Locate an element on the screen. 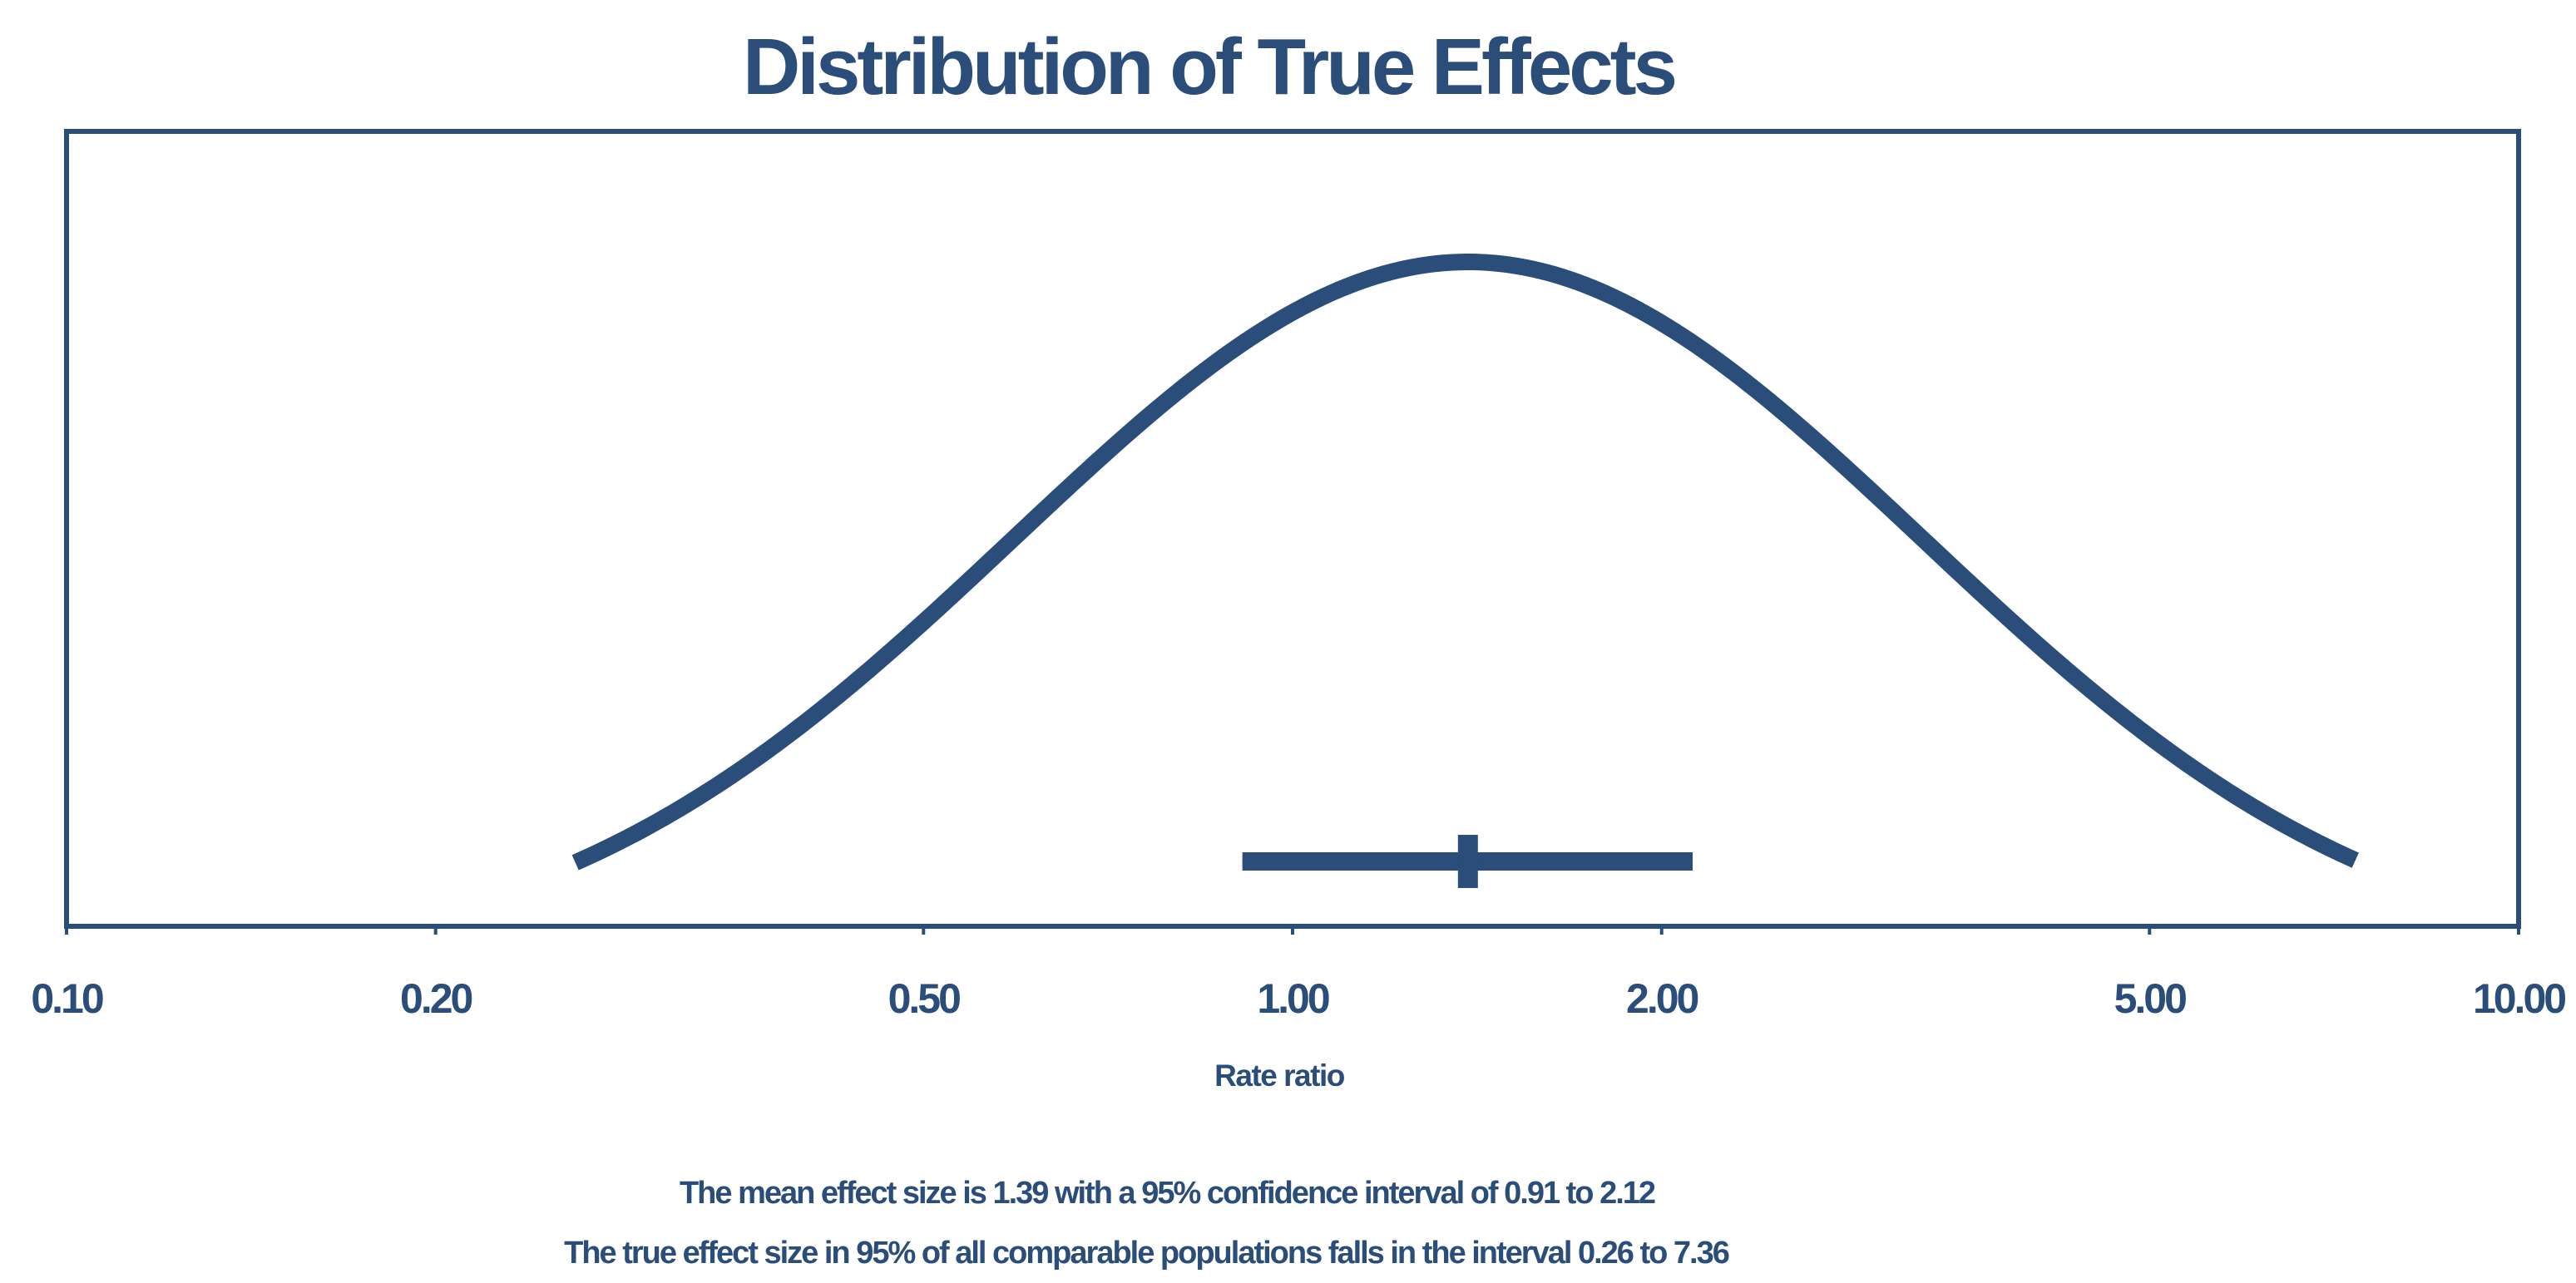 The width and height of the screenshot is (2576, 1283). chart-title: Distribution of True Effects is located at coordinates (1209, 66).